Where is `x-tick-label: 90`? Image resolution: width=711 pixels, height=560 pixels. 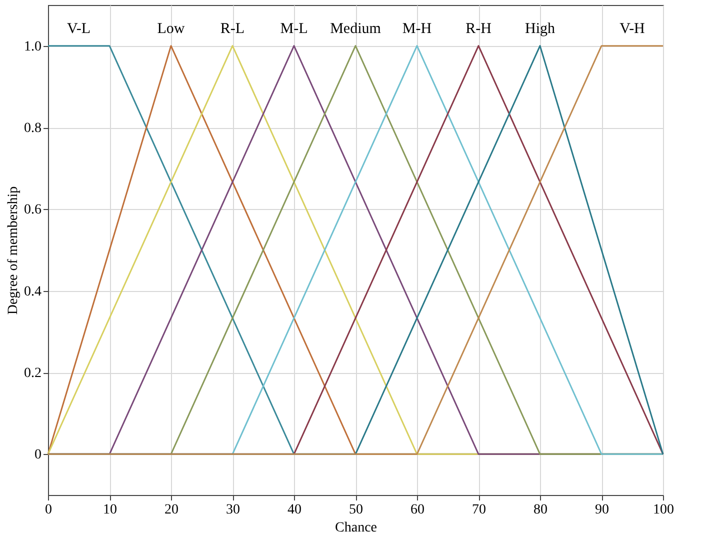
x-tick-label: 90 is located at coordinates (602, 510).